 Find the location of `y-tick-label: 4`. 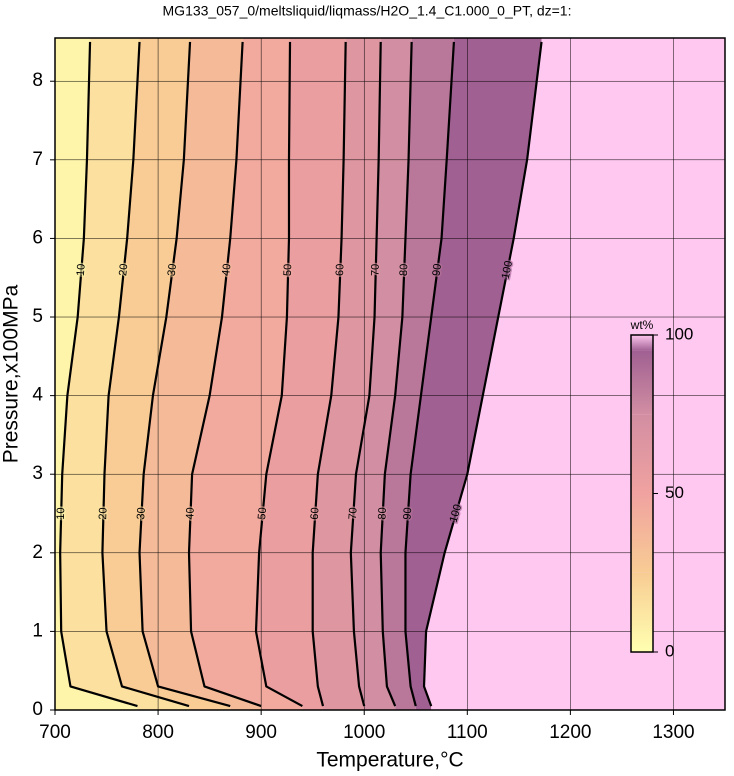

y-tick-label: 4 is located at coordinates (37, 395).